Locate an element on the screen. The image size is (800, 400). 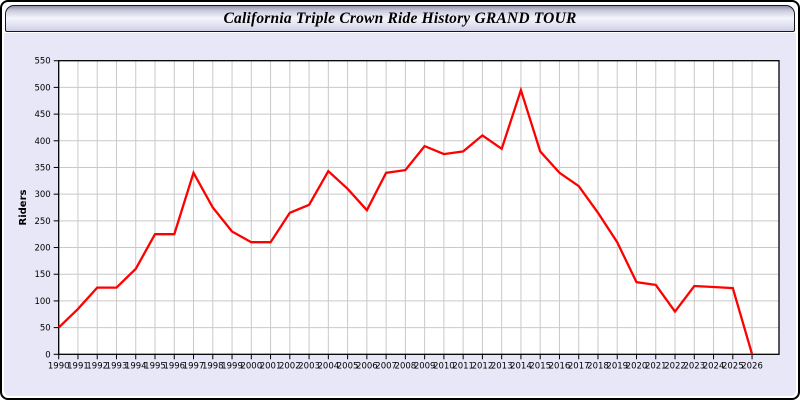
x-tick-label: 2026 is located at coordinates (752, 366).